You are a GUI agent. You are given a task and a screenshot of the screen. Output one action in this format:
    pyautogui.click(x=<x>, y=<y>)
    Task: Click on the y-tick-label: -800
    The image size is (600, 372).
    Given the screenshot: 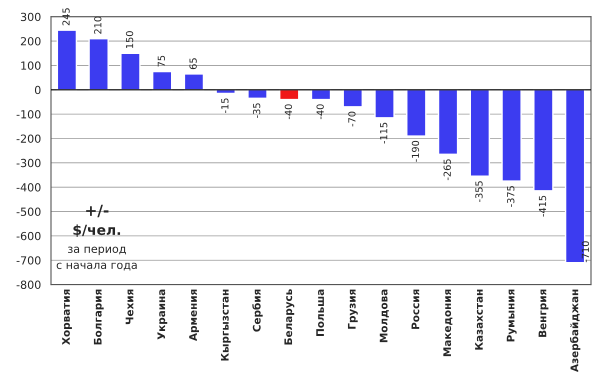 What is the action you would take?
    pyautogui.click(x=28, y=284)
    